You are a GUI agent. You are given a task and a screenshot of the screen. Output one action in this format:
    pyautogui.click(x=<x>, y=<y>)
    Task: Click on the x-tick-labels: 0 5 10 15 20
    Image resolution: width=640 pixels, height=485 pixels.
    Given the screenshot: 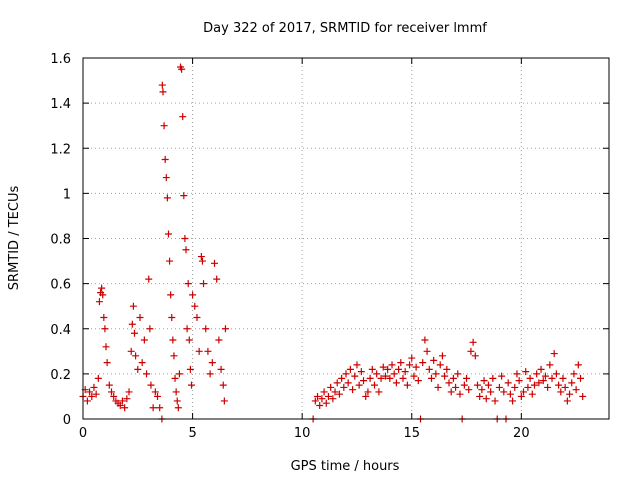 What is the action you would take?
    pyautogui.click(x=304, y=433)
    